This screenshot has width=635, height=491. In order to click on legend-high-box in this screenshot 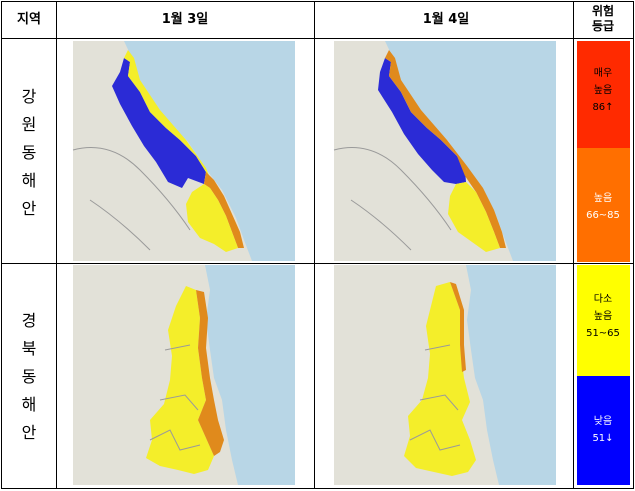, I will do `click(603, 205)`.